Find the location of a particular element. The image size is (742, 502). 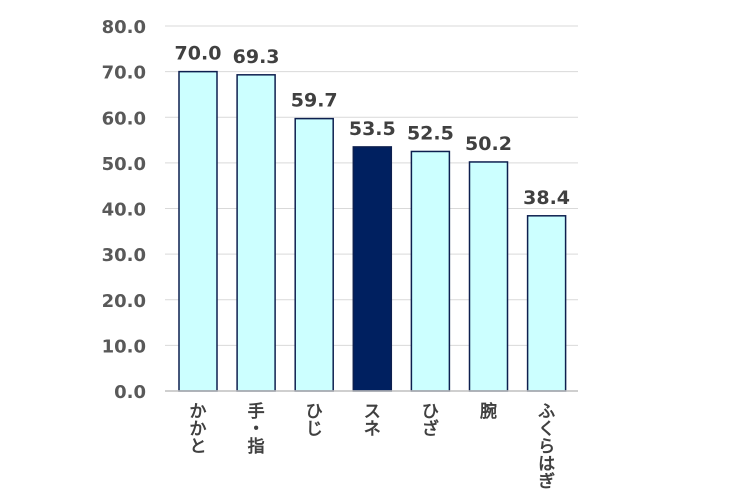

y-tick-label: 0.0 is located at coordinates (130, 392).